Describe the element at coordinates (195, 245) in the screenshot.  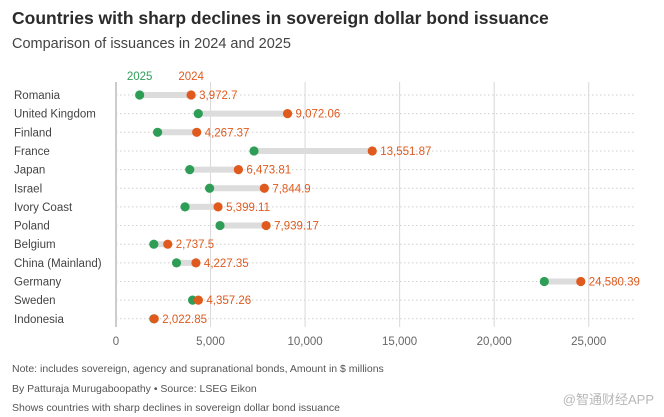
I see `value-label-2024: 2,737.5` at that location.